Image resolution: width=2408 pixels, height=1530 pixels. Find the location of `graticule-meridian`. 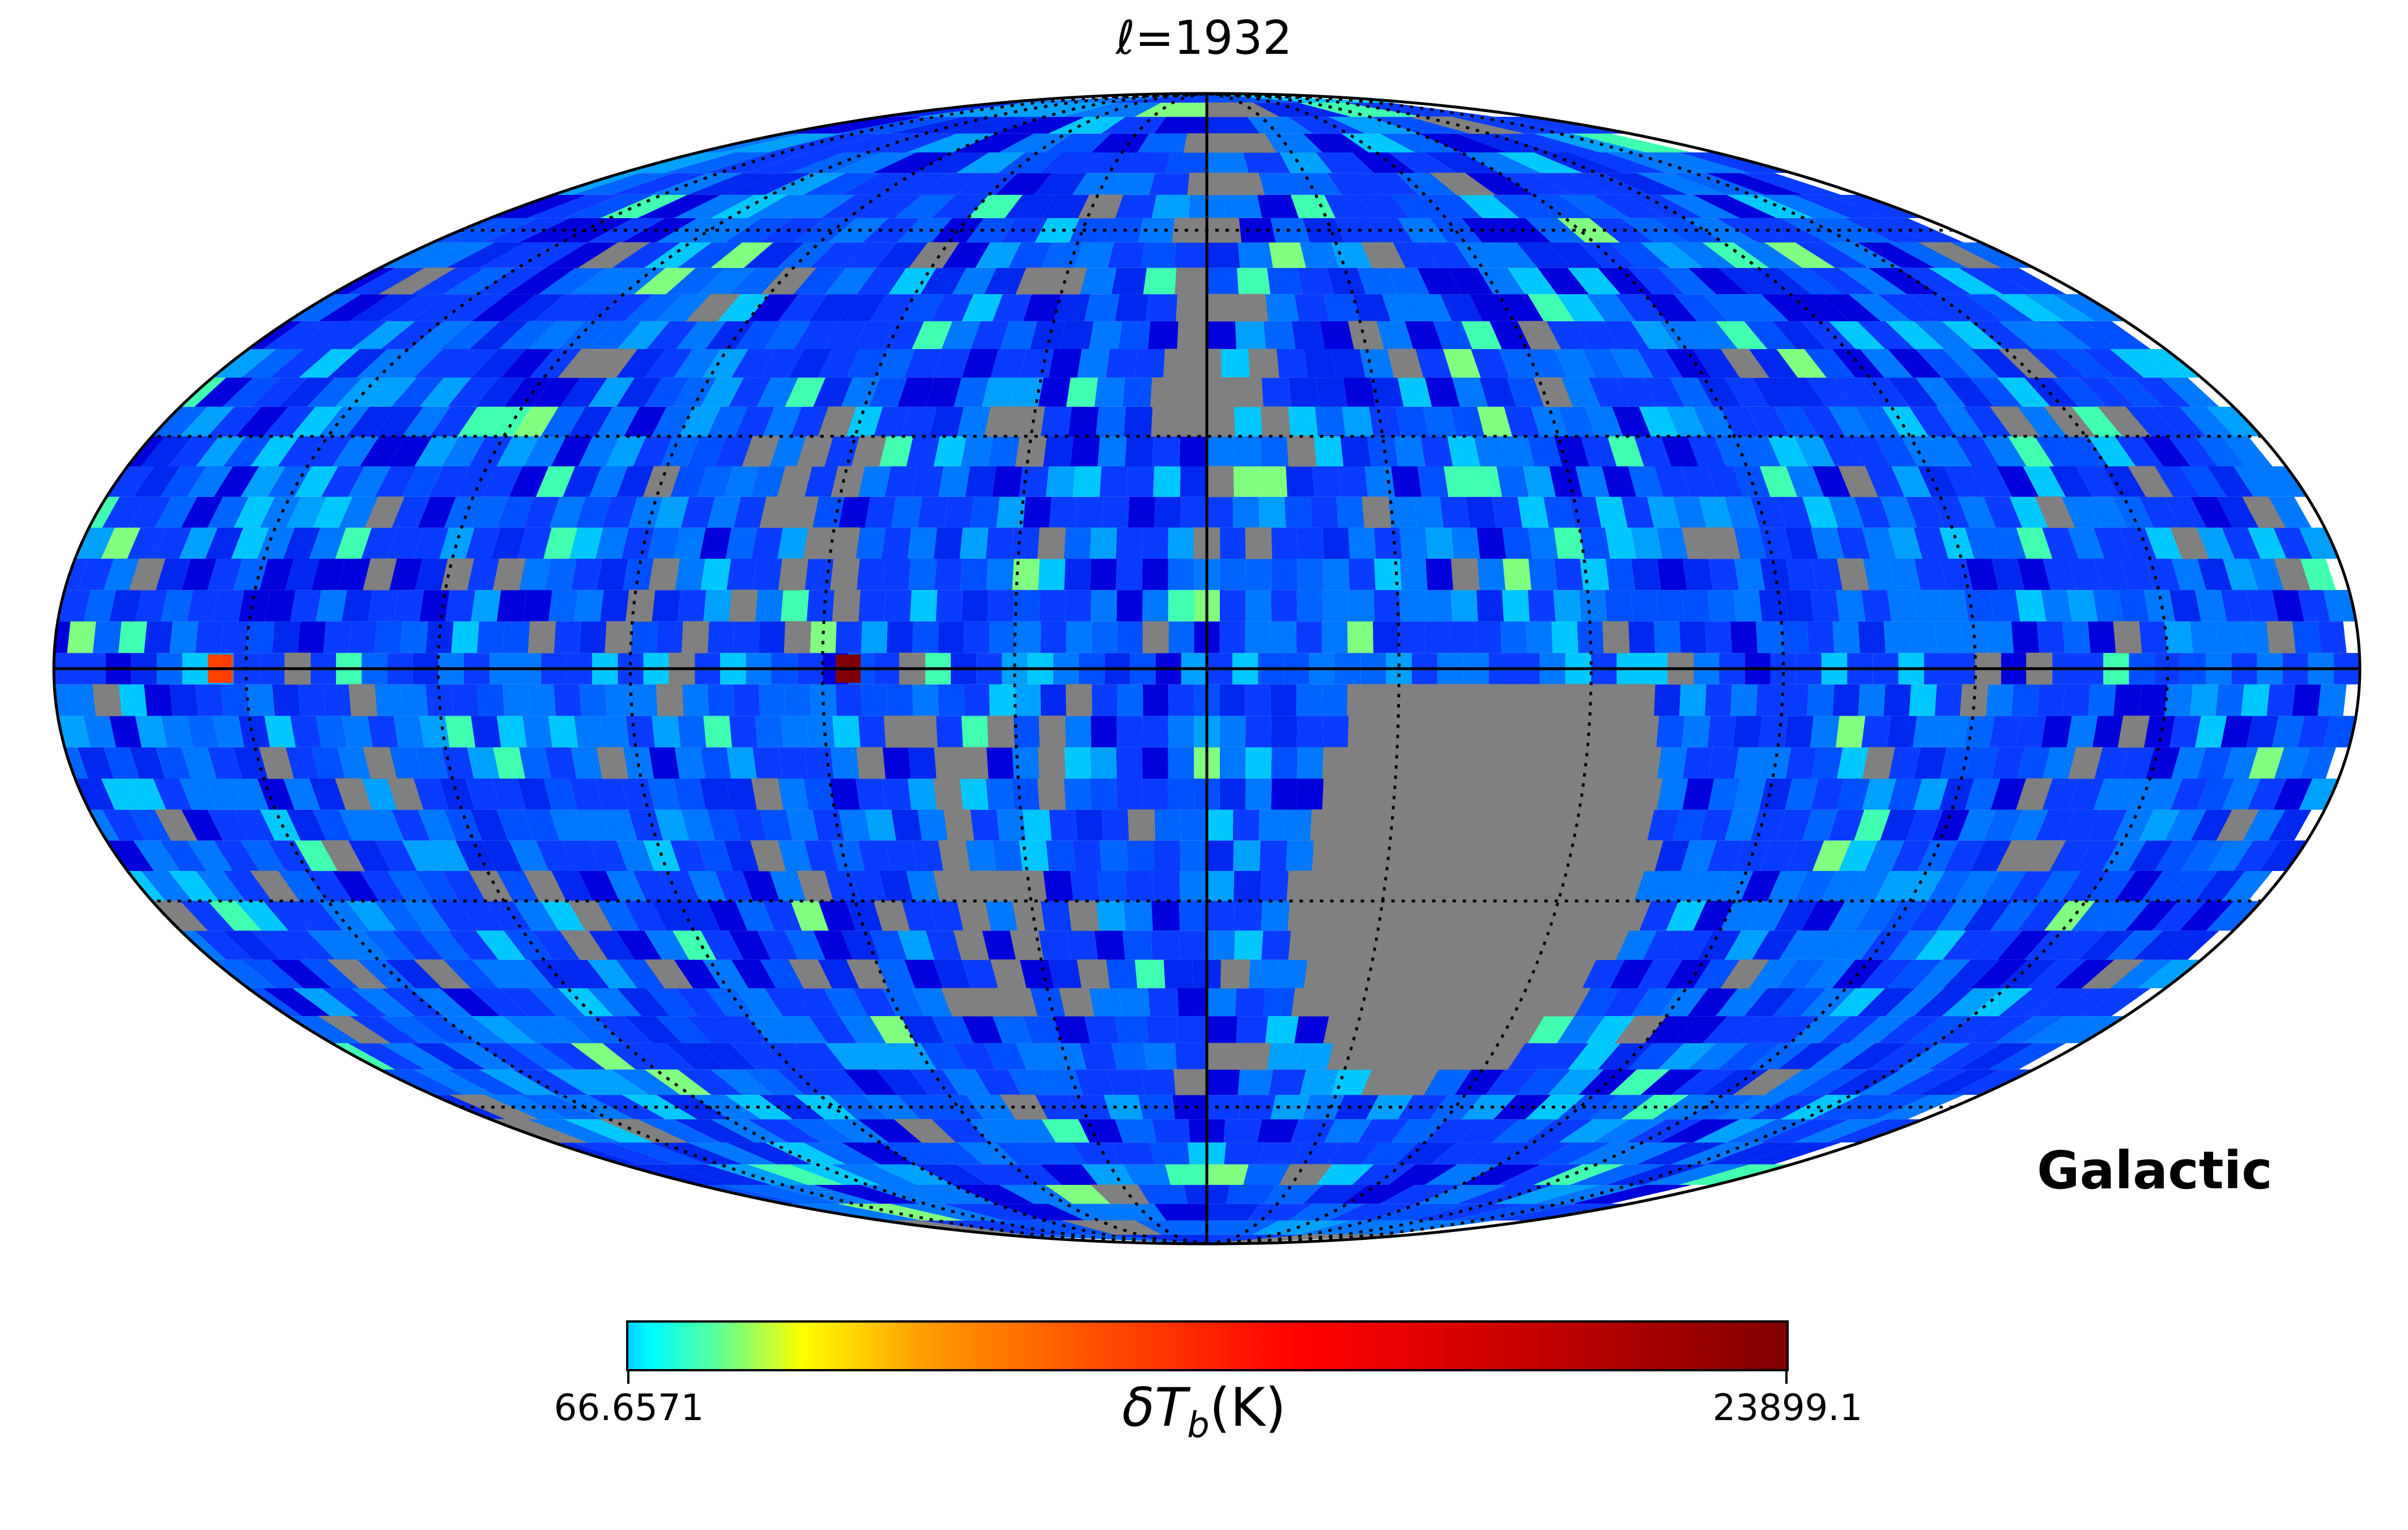

graticule-meridian is located at coordinates (1303, 669).